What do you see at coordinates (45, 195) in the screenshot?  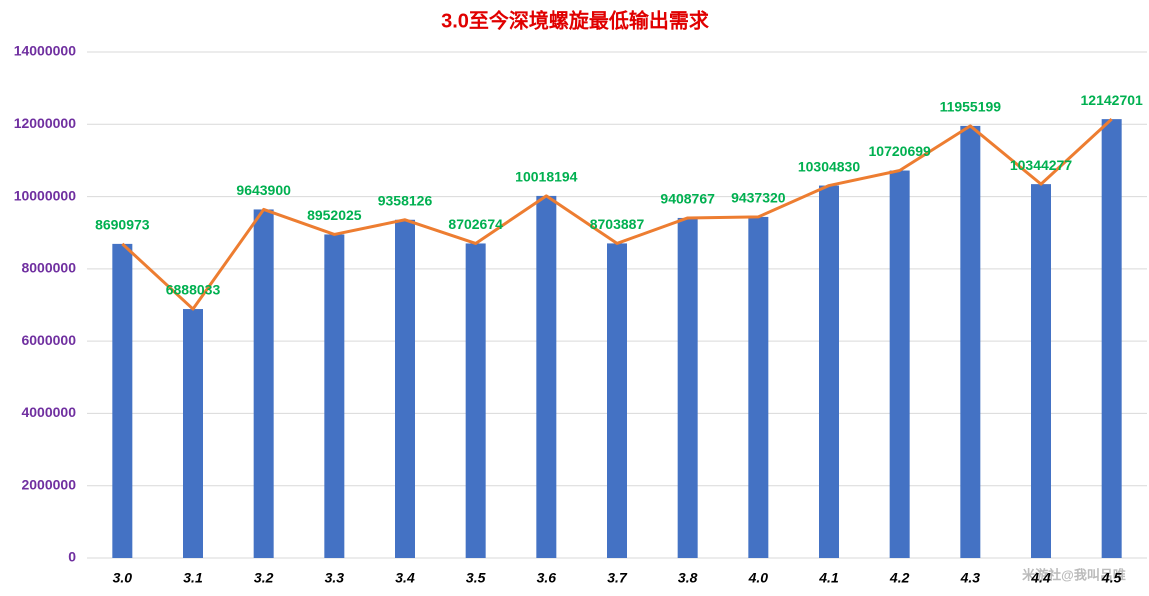 I see `y-tick-label: 10000000` at bounding box center [45, 195].